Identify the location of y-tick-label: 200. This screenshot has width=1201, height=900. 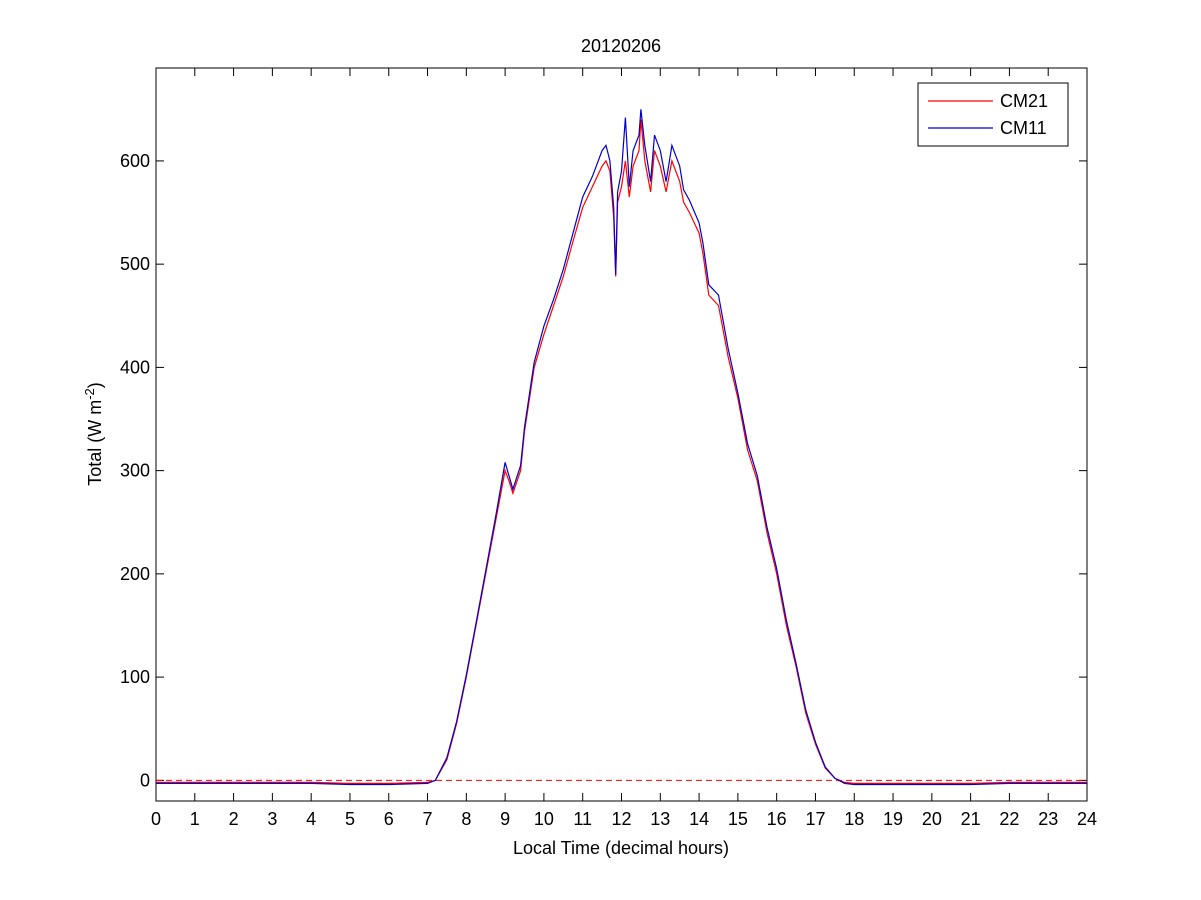
(135, 574).